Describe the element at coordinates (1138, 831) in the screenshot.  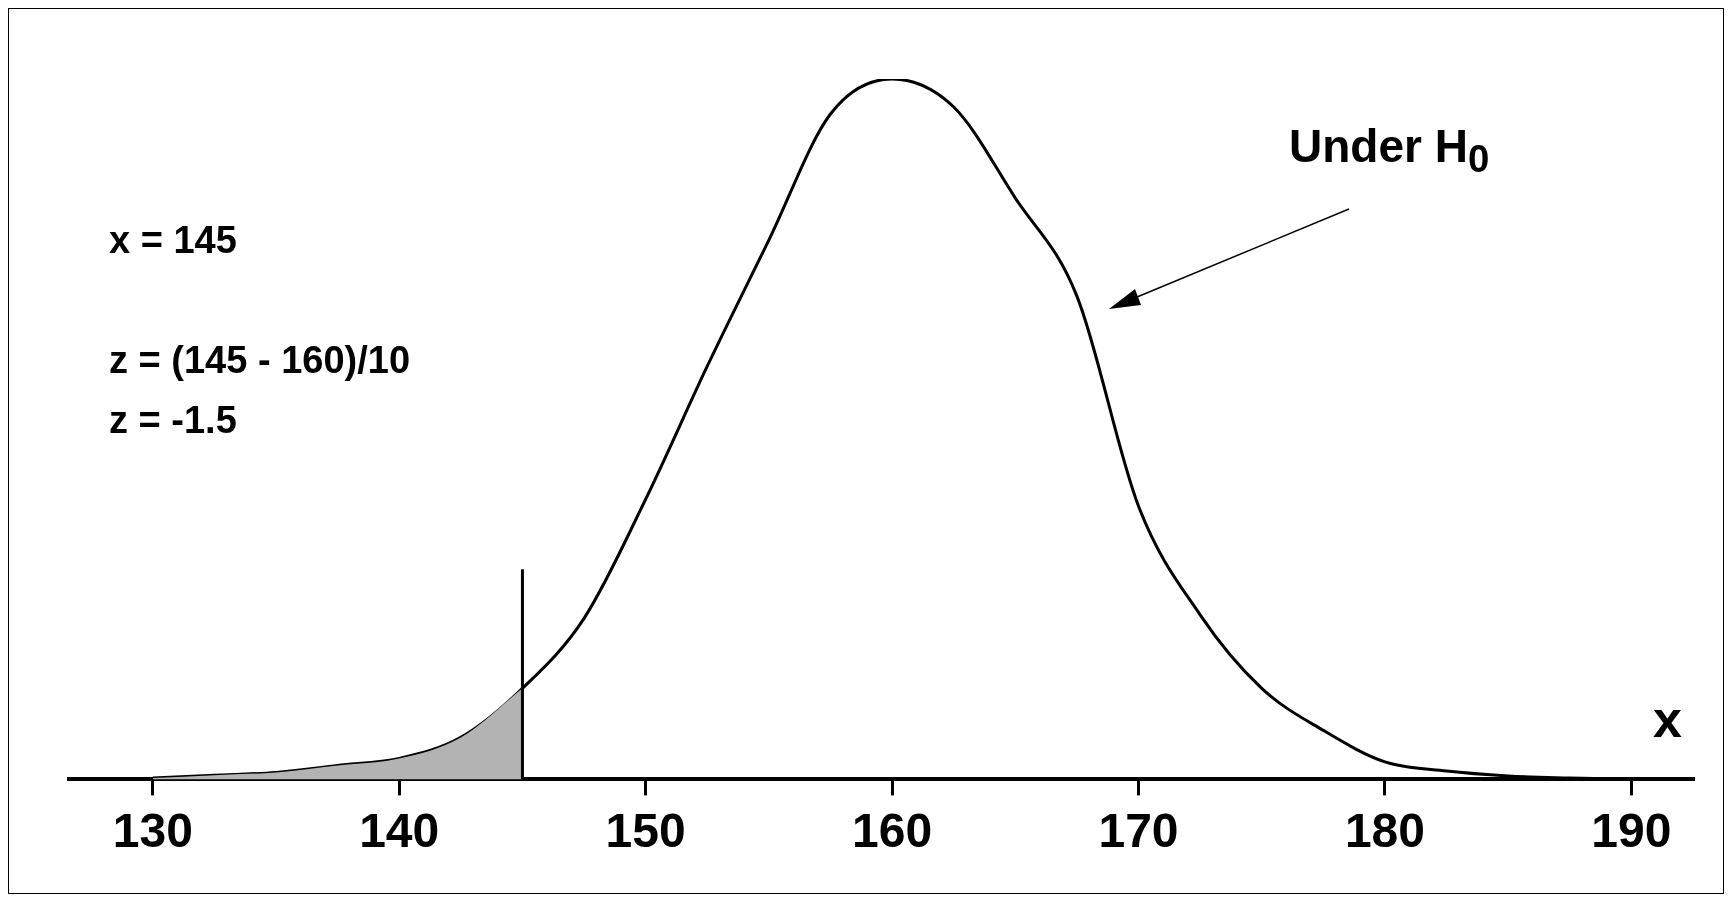
I see `x-tick-label: 170` at that location.